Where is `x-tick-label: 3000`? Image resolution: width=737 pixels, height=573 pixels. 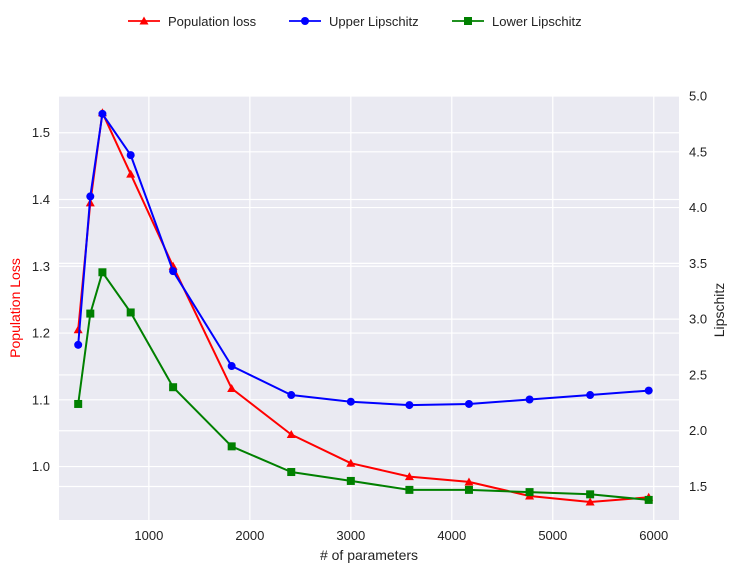
x-tick-label: 3000 is located at coordinates (350, 535).